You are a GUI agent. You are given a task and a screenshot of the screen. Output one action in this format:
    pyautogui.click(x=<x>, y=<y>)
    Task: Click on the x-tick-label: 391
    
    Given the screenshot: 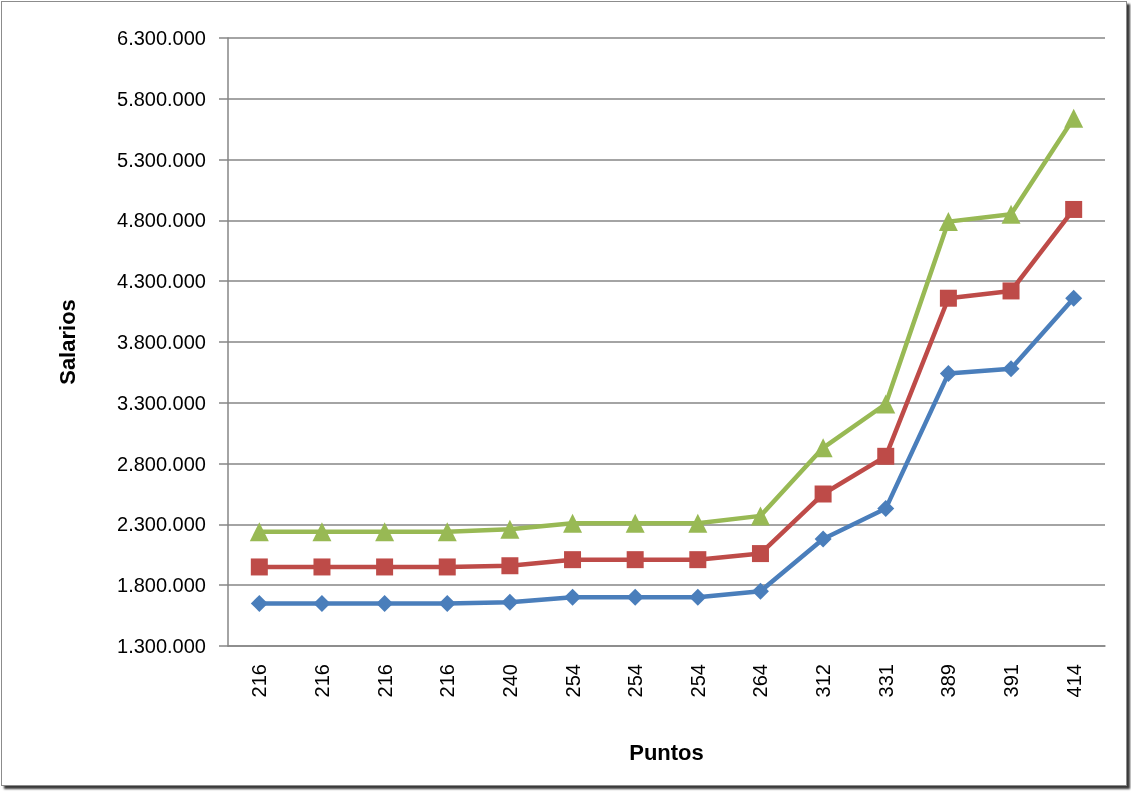 What is the action you would take?
    pyautogui.click(x=1011, y=681)
    